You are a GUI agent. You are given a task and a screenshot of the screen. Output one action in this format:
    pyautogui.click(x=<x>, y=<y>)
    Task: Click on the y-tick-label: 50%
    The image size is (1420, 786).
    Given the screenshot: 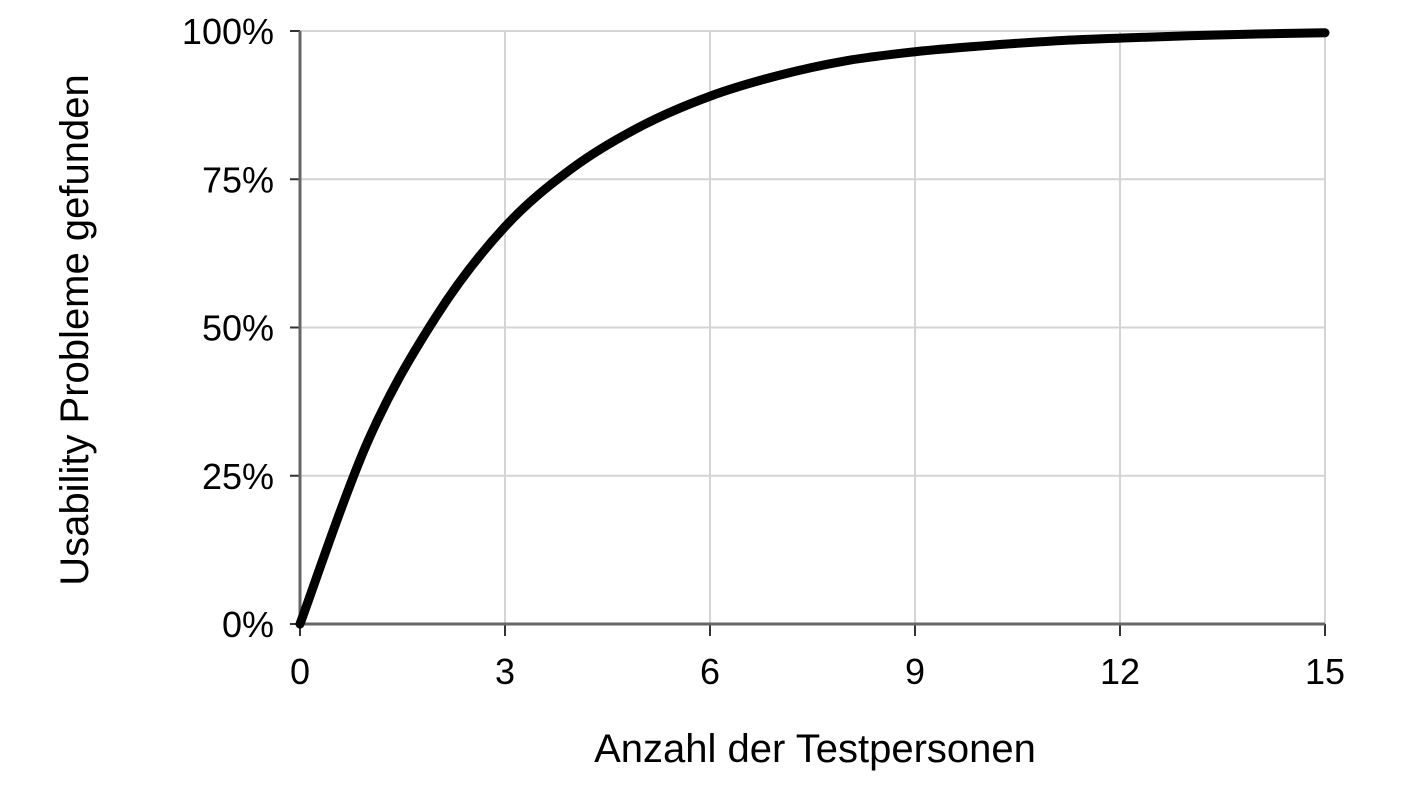 What is the action you would take?
    pyautogui.click(x=238, y=328)
    